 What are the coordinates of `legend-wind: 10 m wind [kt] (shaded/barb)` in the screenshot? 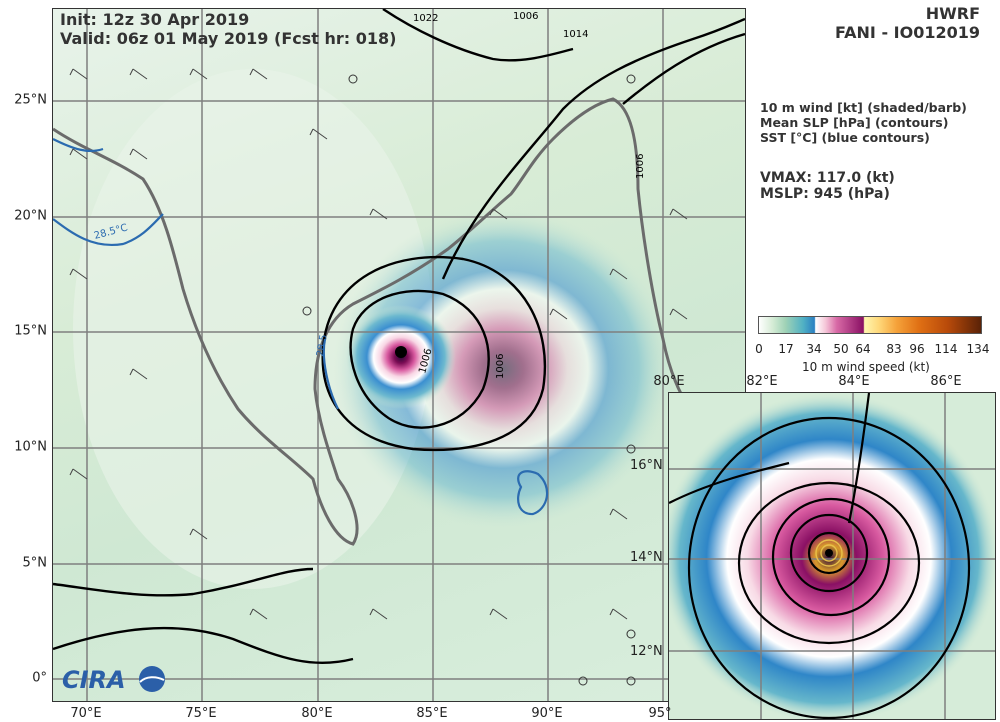 It's located at (863, 107).